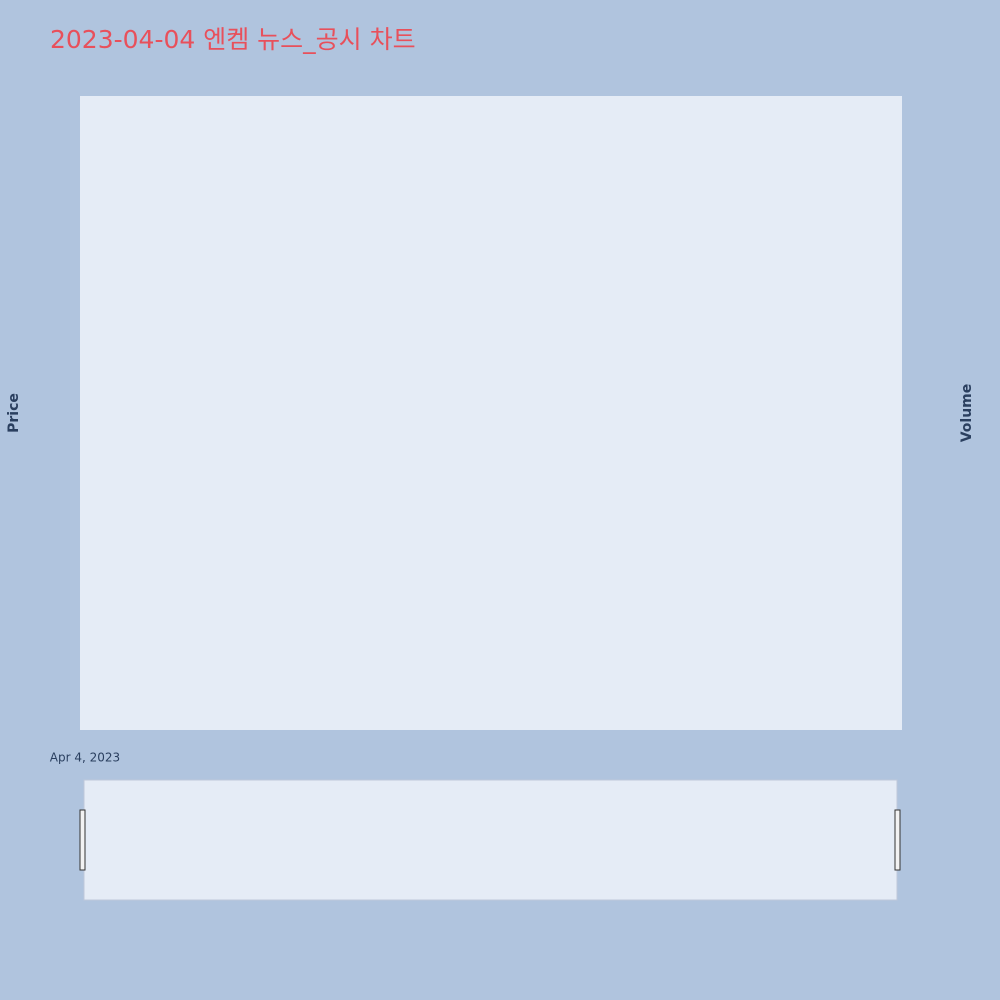 This screenshot has height=1000, width=1000. What do you see at coordinates (897, 840) in the screenshot?
I see `slider-handle-right` at bounding box center [897, 840].